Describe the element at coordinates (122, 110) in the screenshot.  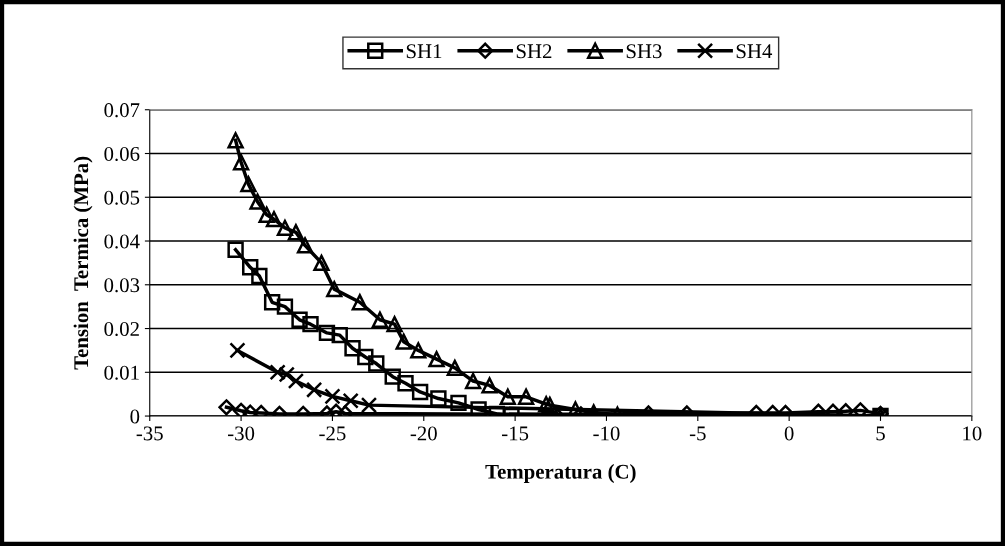
I see `y-tick-label: 0.07` at that location.